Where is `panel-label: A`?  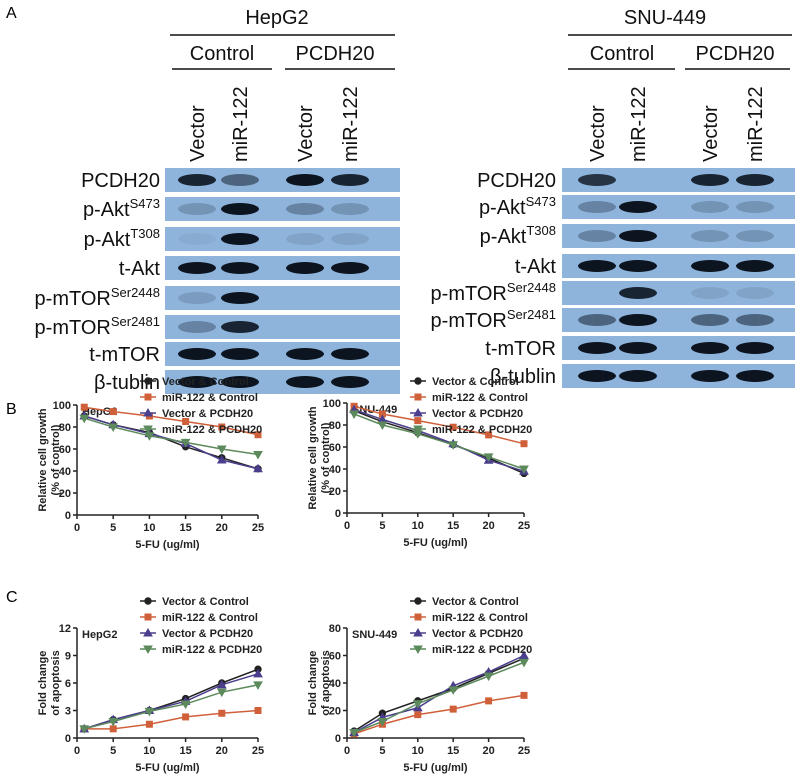 panel-label: A is located at coordinates (11, 13).